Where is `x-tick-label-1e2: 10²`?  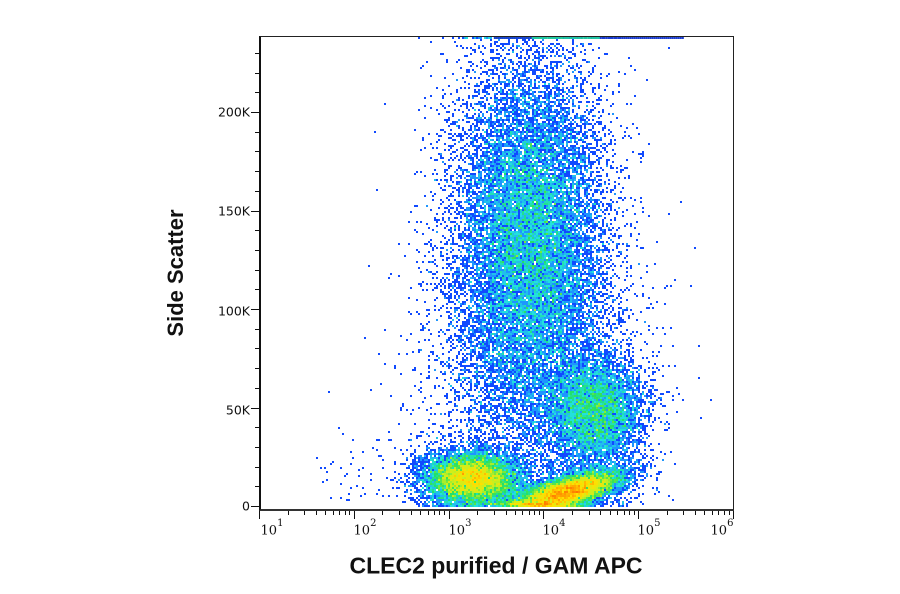
x-tick-label-1e2: 10² is located at coordinates (365, 528).